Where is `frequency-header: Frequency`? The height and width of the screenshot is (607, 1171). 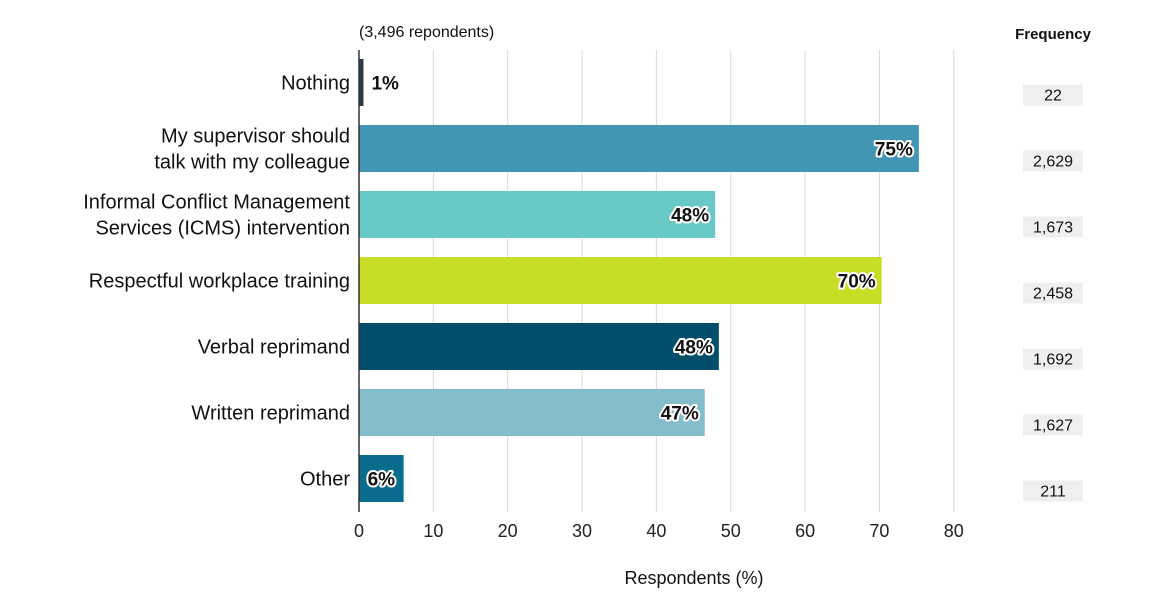
frequency-header: Frequency is located at coordinates (1053, 34).